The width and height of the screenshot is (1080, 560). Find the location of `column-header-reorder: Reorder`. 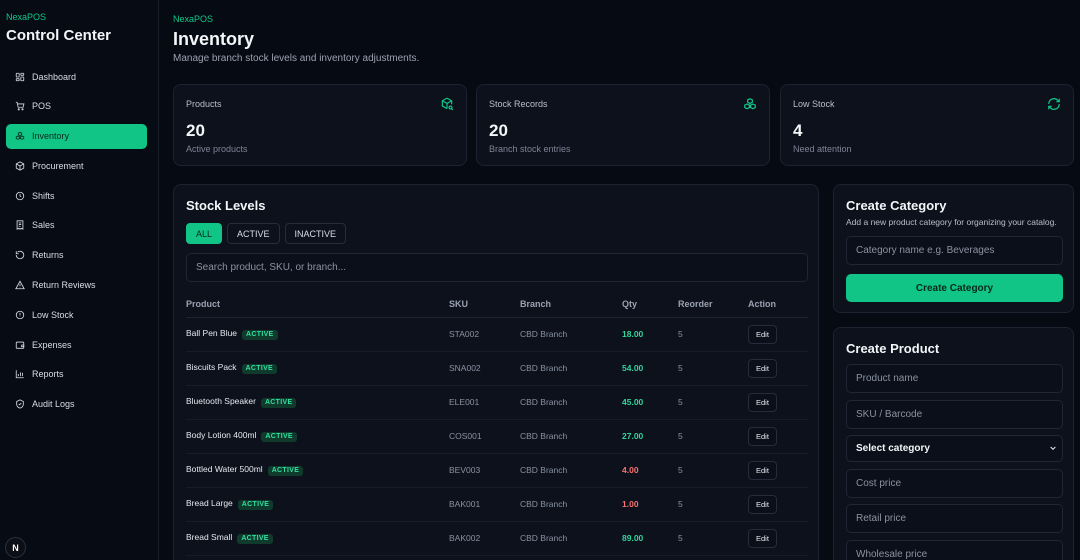

column-header-reorder: Reorder is located at coordinates (713, 304).